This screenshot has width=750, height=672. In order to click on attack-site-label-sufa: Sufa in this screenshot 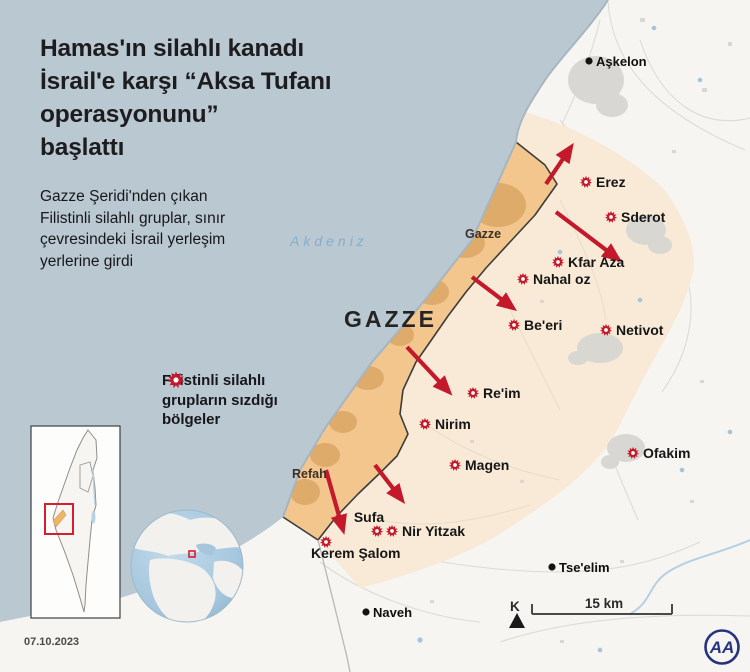, I will do `click(369, 517)`.